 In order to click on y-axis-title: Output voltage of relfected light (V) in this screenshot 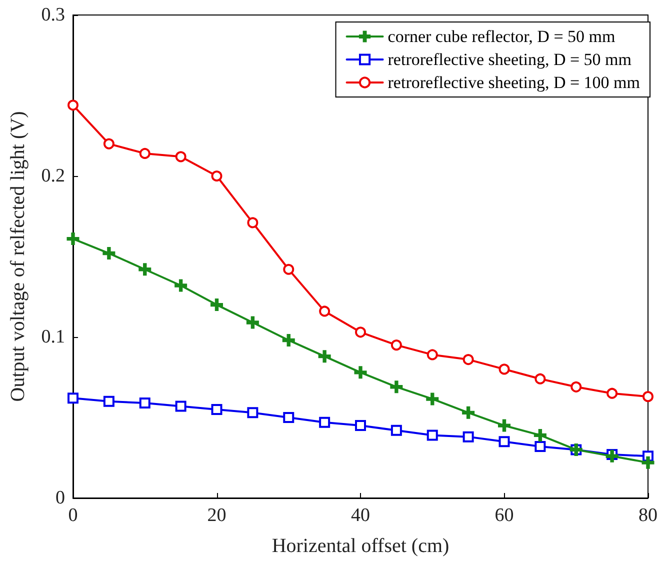, I will do `click(18, 256)`.